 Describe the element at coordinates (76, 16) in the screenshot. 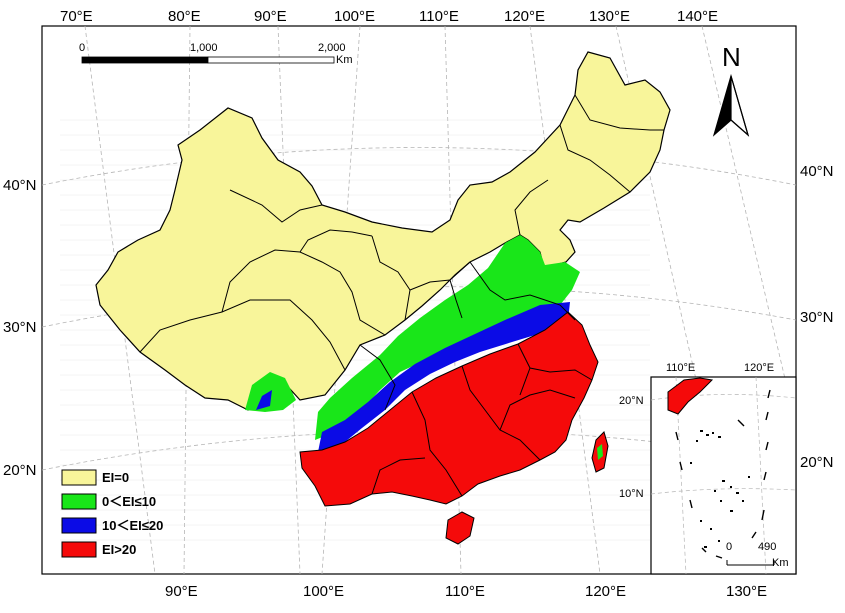

I see `top-lon-label: 70°E` at that location.